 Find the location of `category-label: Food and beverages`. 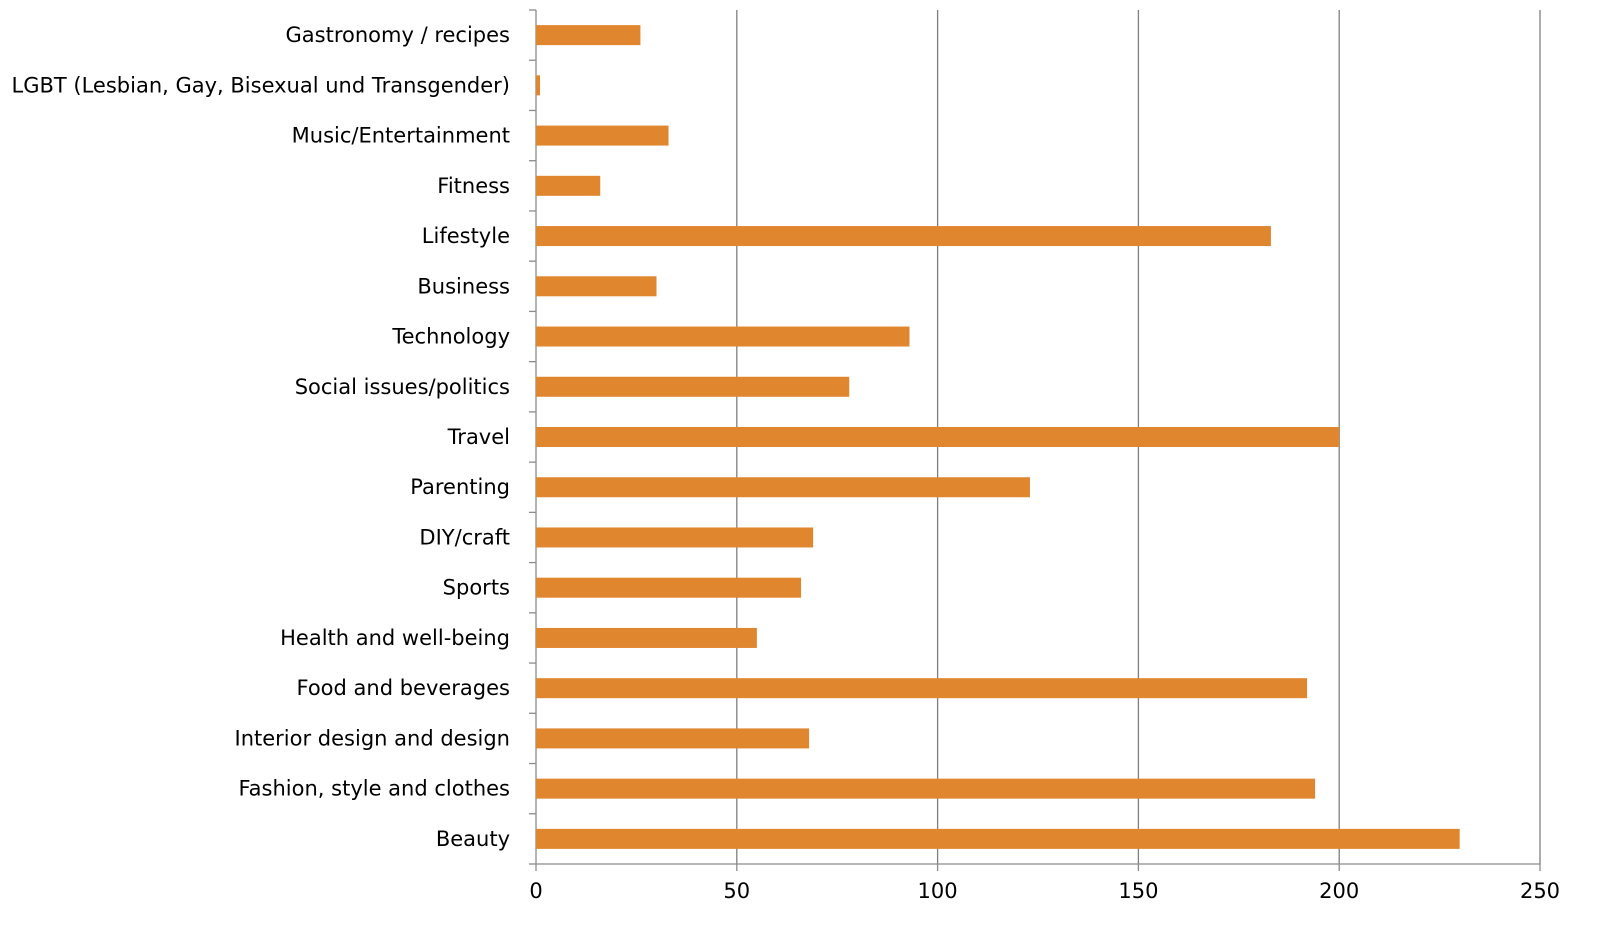

category-label: Food and beverages is located at coordinates (403, 688).